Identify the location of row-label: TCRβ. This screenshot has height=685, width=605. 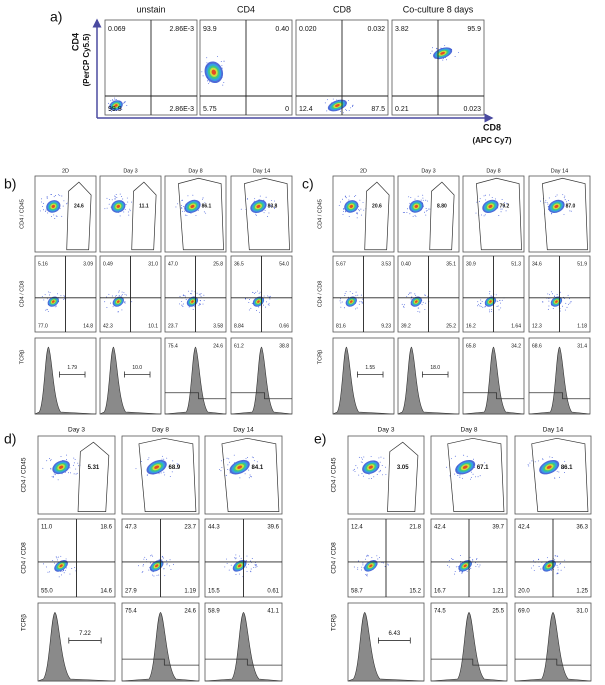
(24, 622).